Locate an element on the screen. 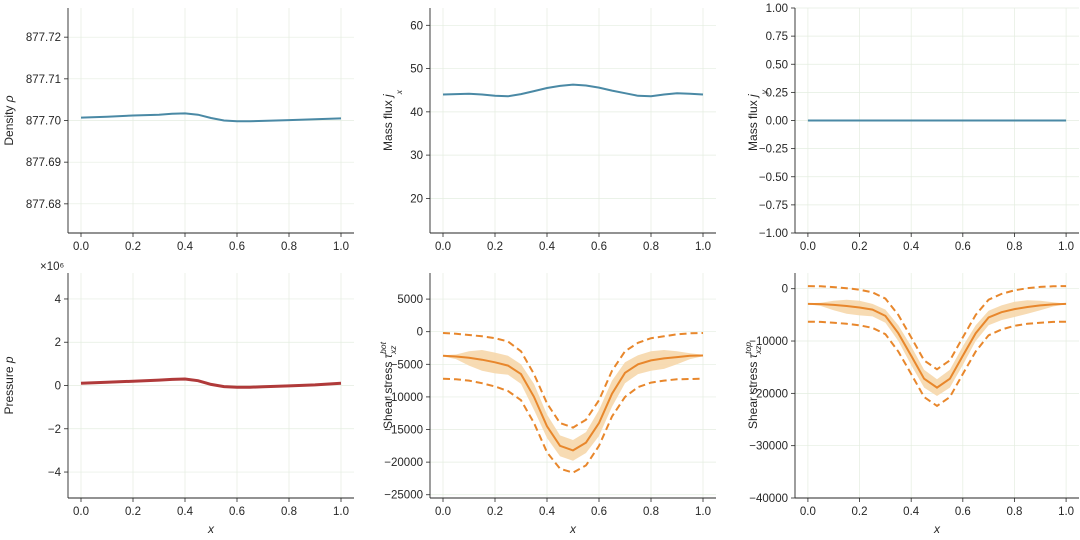  y-tick-label: 0.25 is located at coordinates (777, 93).